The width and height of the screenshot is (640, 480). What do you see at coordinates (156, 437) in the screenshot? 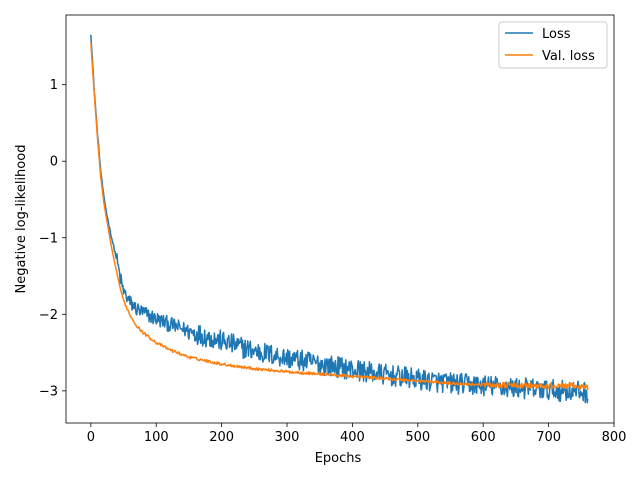
I see `x-tick-label: 100` at bounding box center [156, 437].